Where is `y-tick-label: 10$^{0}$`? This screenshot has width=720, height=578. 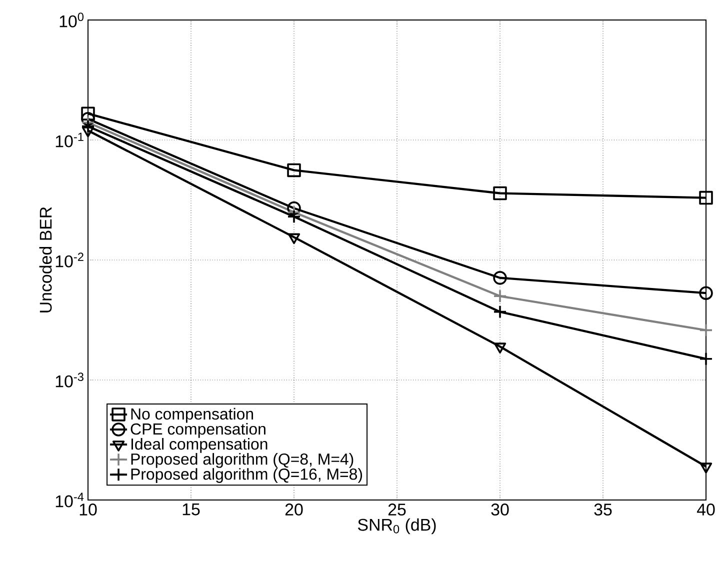
y-tick-label: 10$^{0}$ is located at coordinates (72, 20).